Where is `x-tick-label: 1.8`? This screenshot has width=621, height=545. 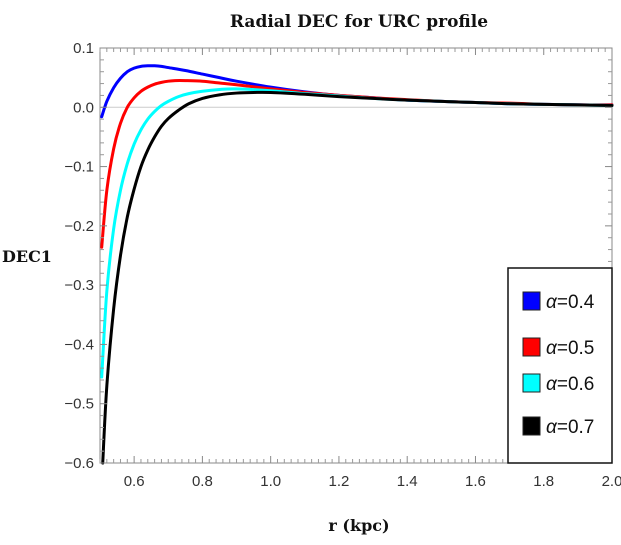
x-tick-label: 1.8 is located at coordinates (543, 481).